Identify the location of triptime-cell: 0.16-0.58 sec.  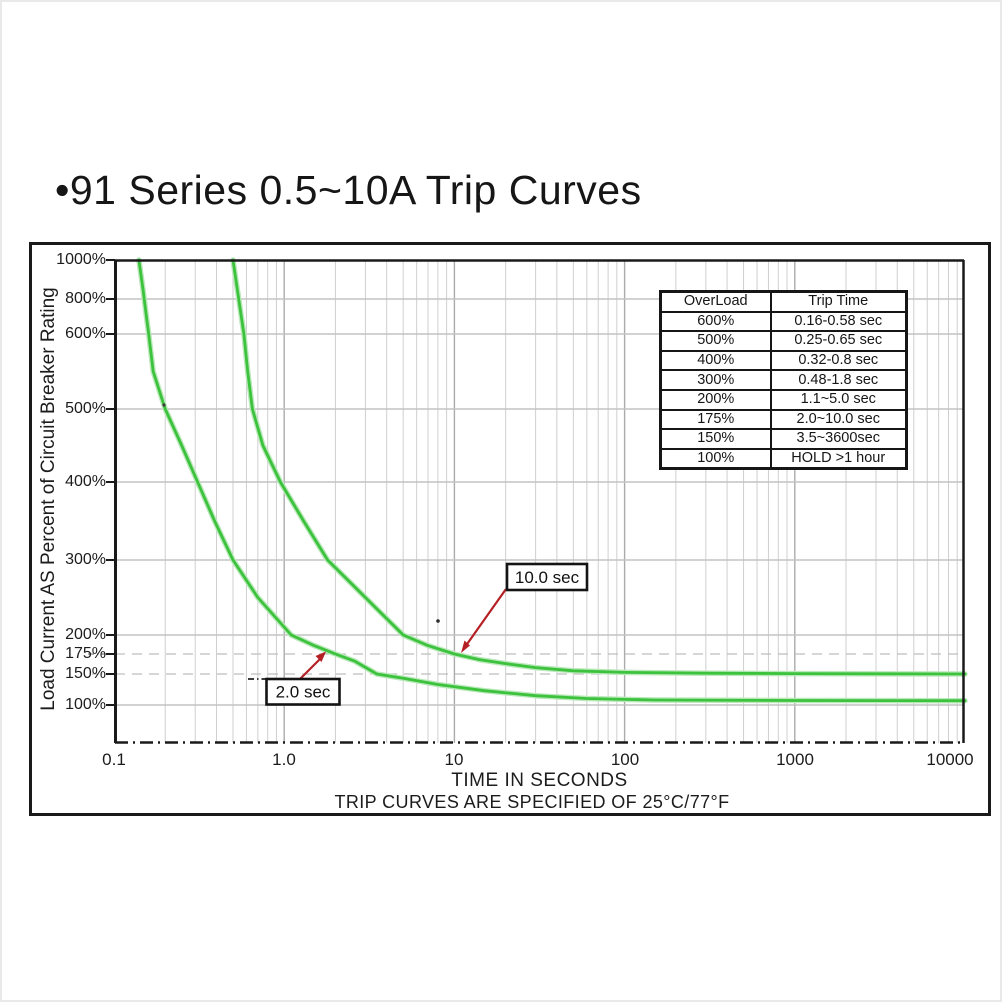
(838, 321).